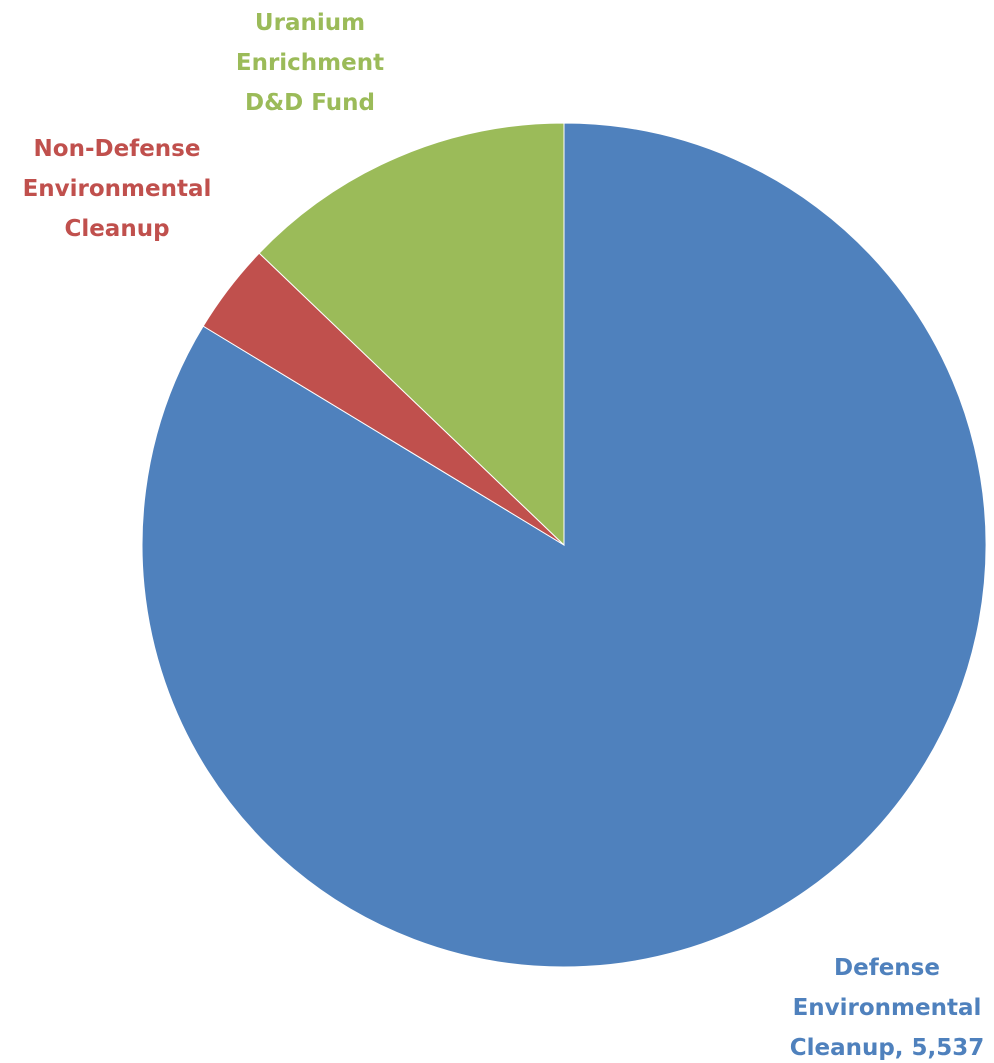  I want to click on slice-label-defense-environmental-cleanup: Defense Environmental Cleanup, 5,537, so click(887, 1008).